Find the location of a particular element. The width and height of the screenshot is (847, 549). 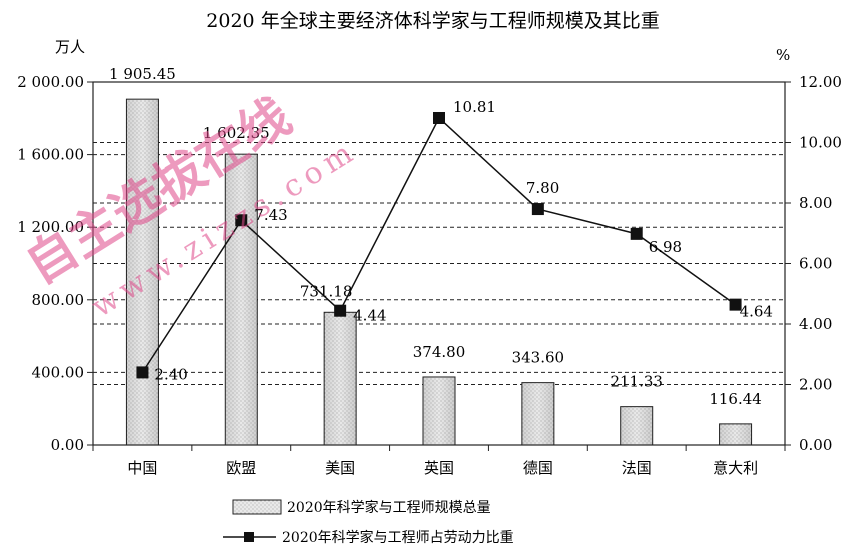

bar-value-label: 1 602.35 is located at coordinates (236, 133).